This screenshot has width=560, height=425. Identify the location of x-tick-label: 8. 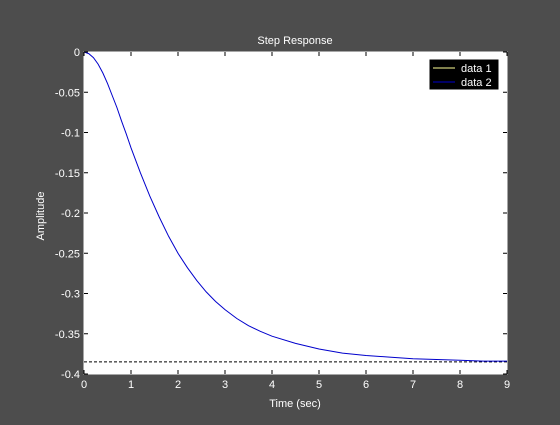
(460, 385).